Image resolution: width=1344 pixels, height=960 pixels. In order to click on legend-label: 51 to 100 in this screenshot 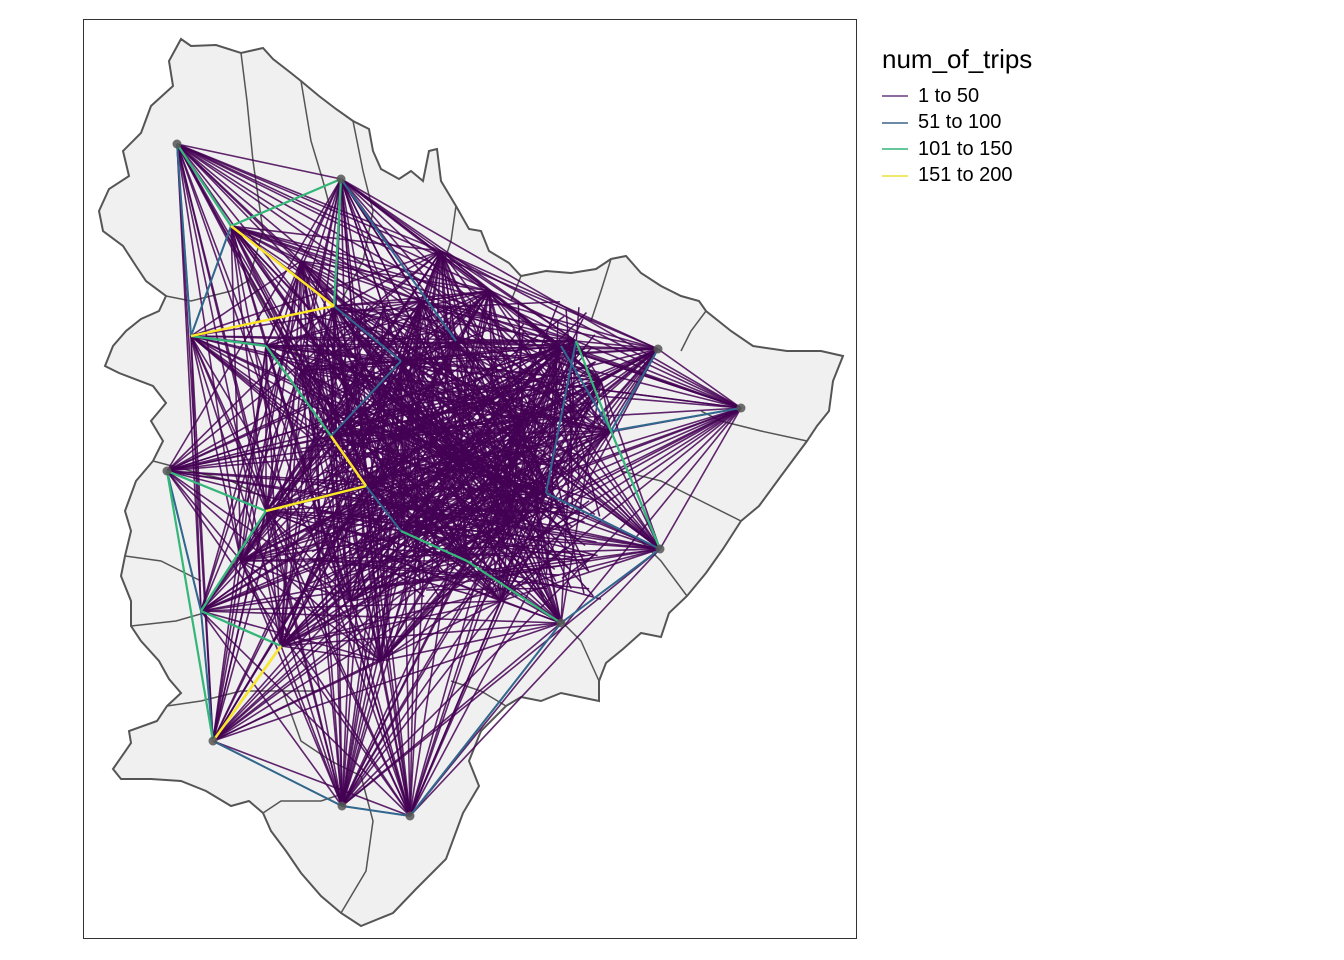, I will do `click(960, 122)`.